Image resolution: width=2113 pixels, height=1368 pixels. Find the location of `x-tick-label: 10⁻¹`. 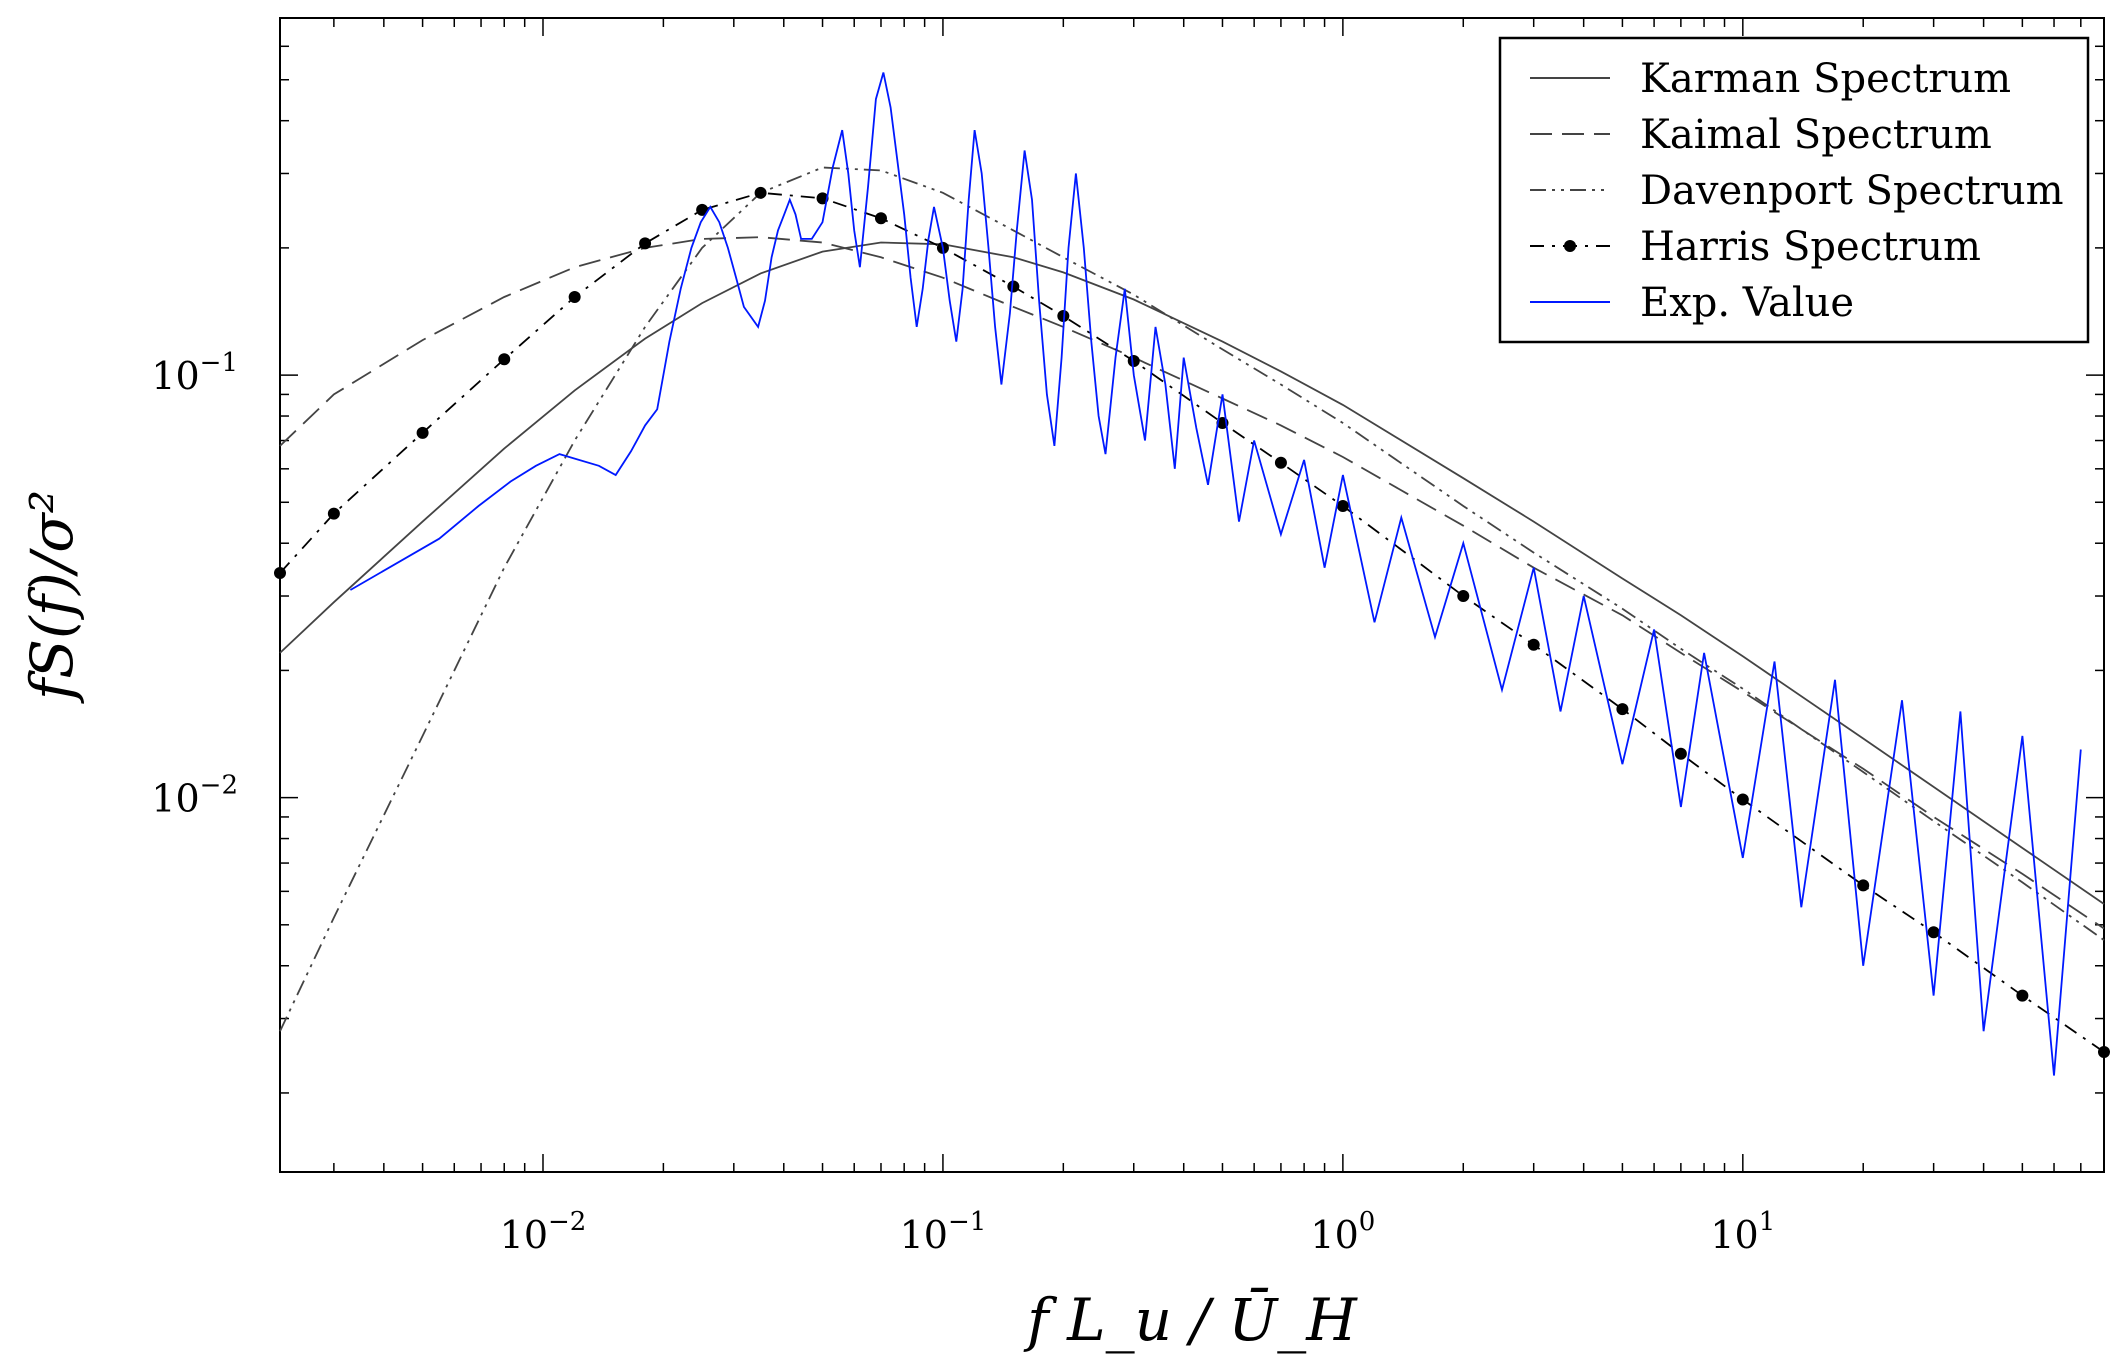

x-tick-label: 10⁻¹ is located at coordinates (943, 1232).